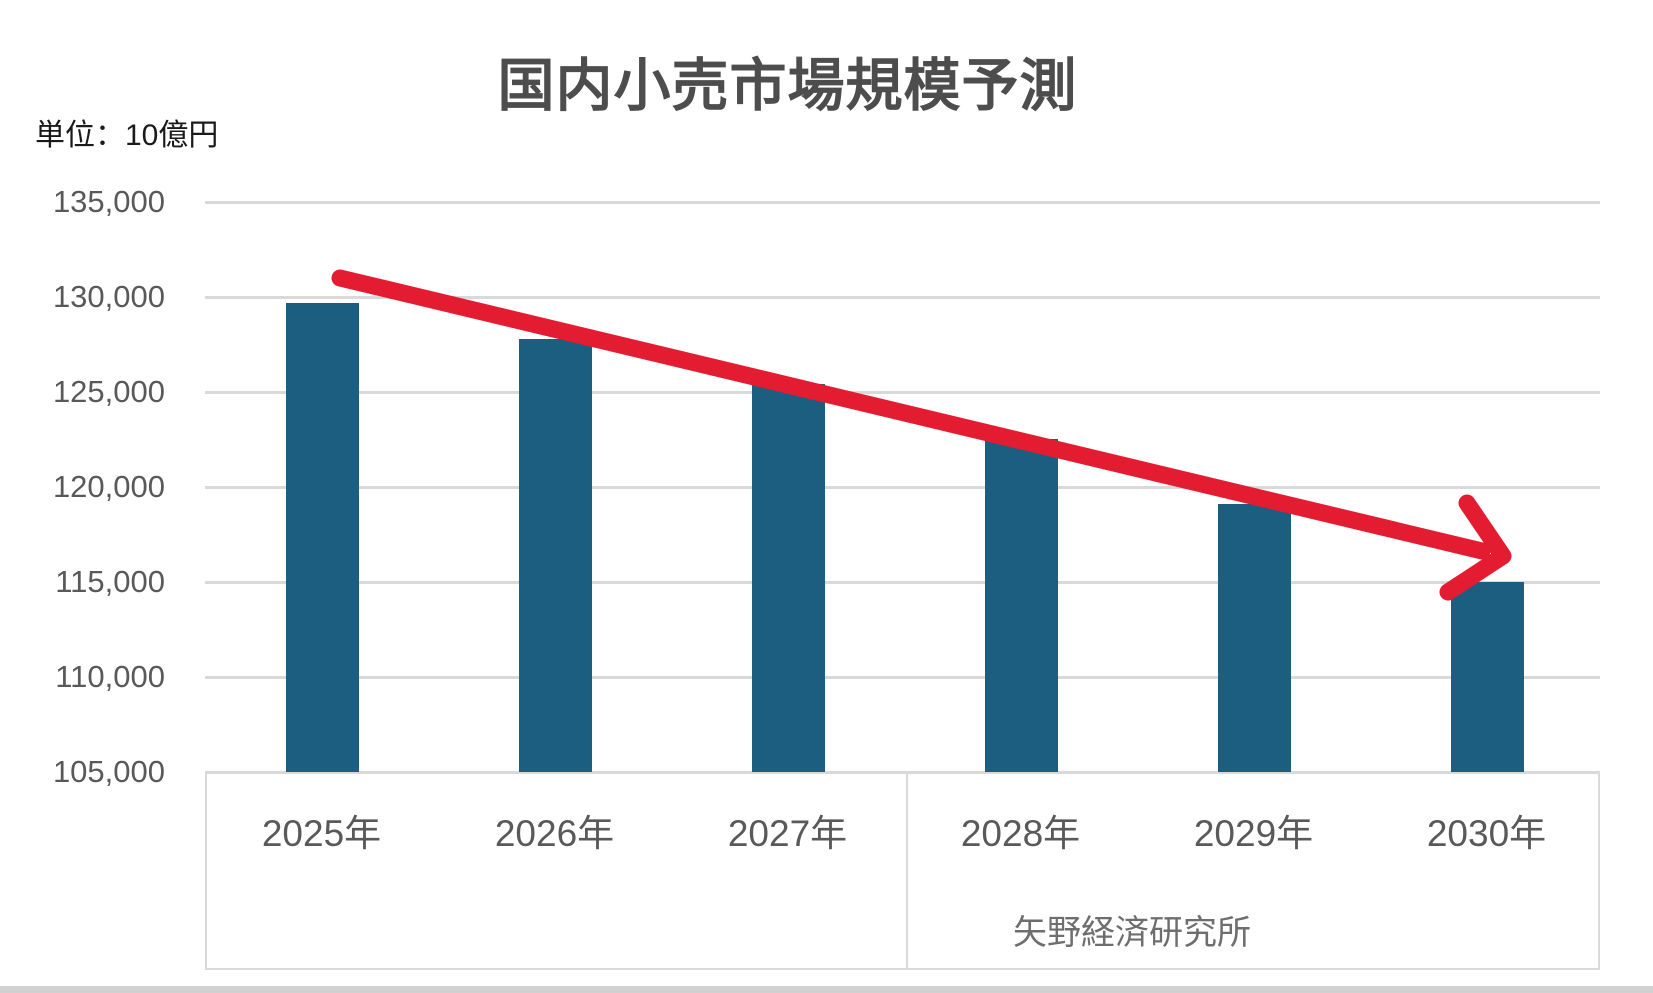  Describe the element at coordinates (826, 989) in the screenshot. I see `bottom-border-strip` at that location.